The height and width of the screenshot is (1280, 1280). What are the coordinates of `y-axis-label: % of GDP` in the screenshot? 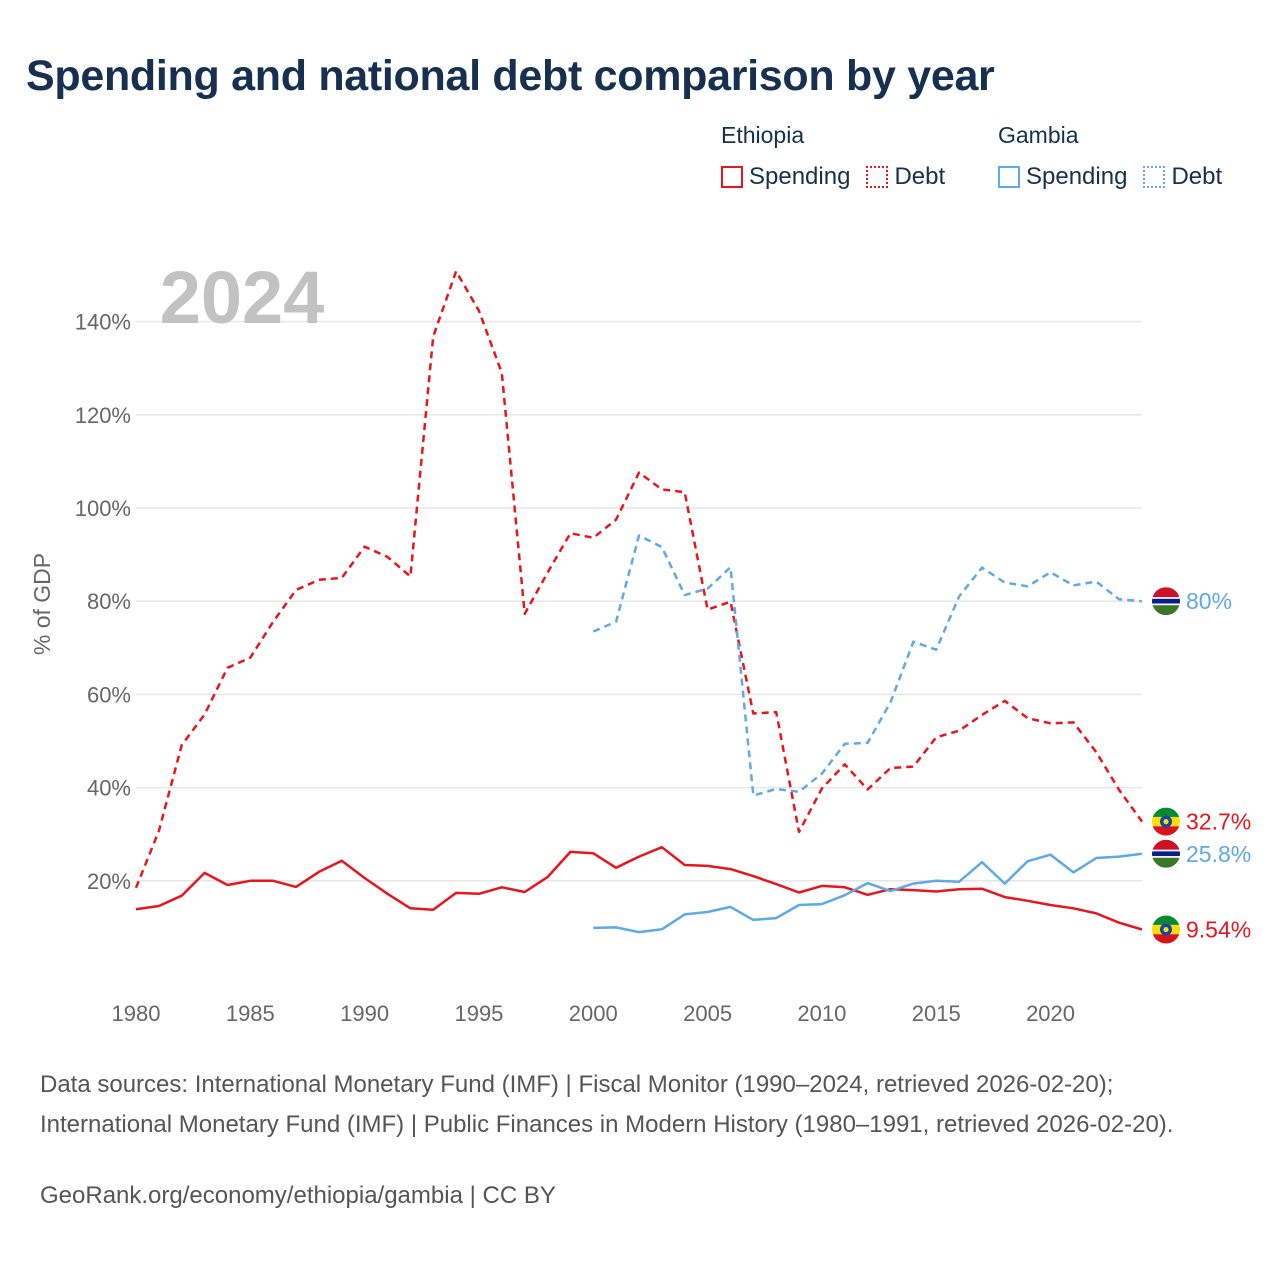 It's located at (42, 604).